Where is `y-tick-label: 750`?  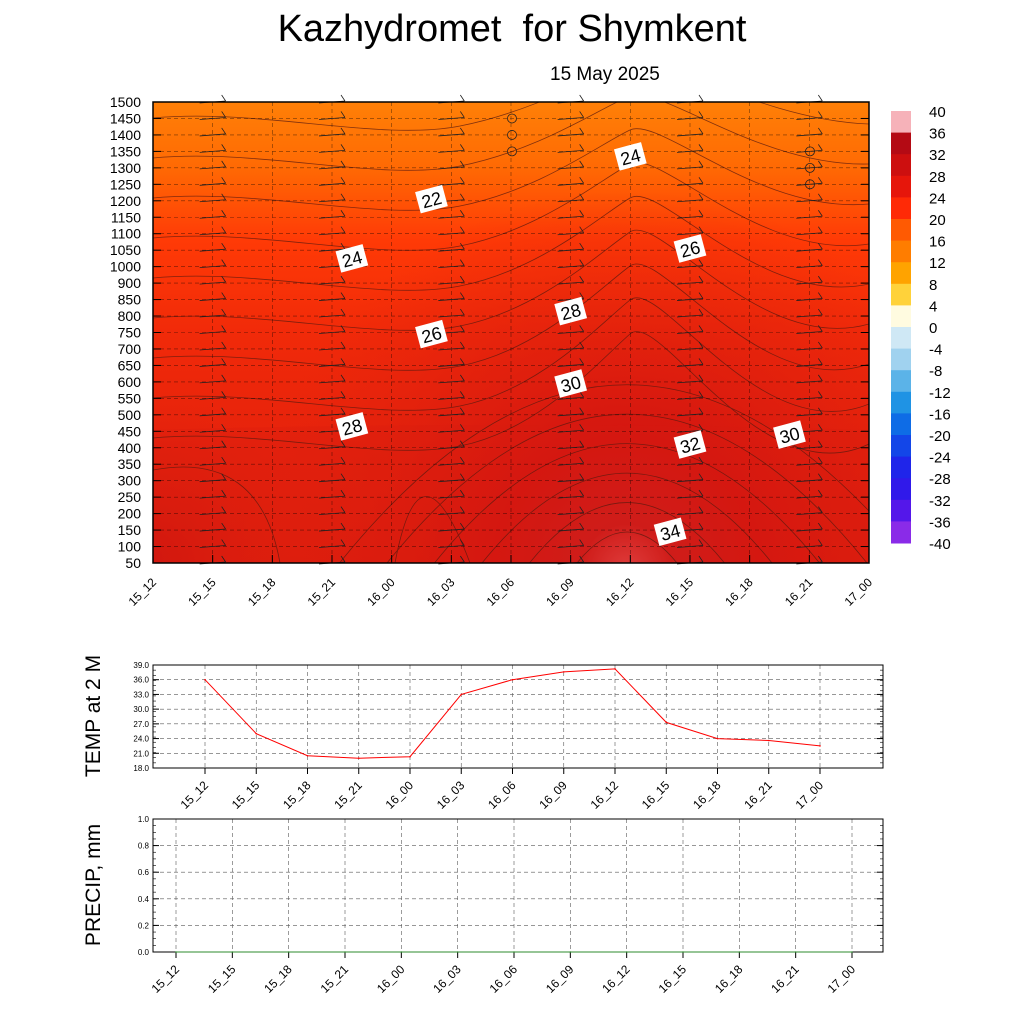
y-tick-label: 750 is located at coordinates (130, 333).